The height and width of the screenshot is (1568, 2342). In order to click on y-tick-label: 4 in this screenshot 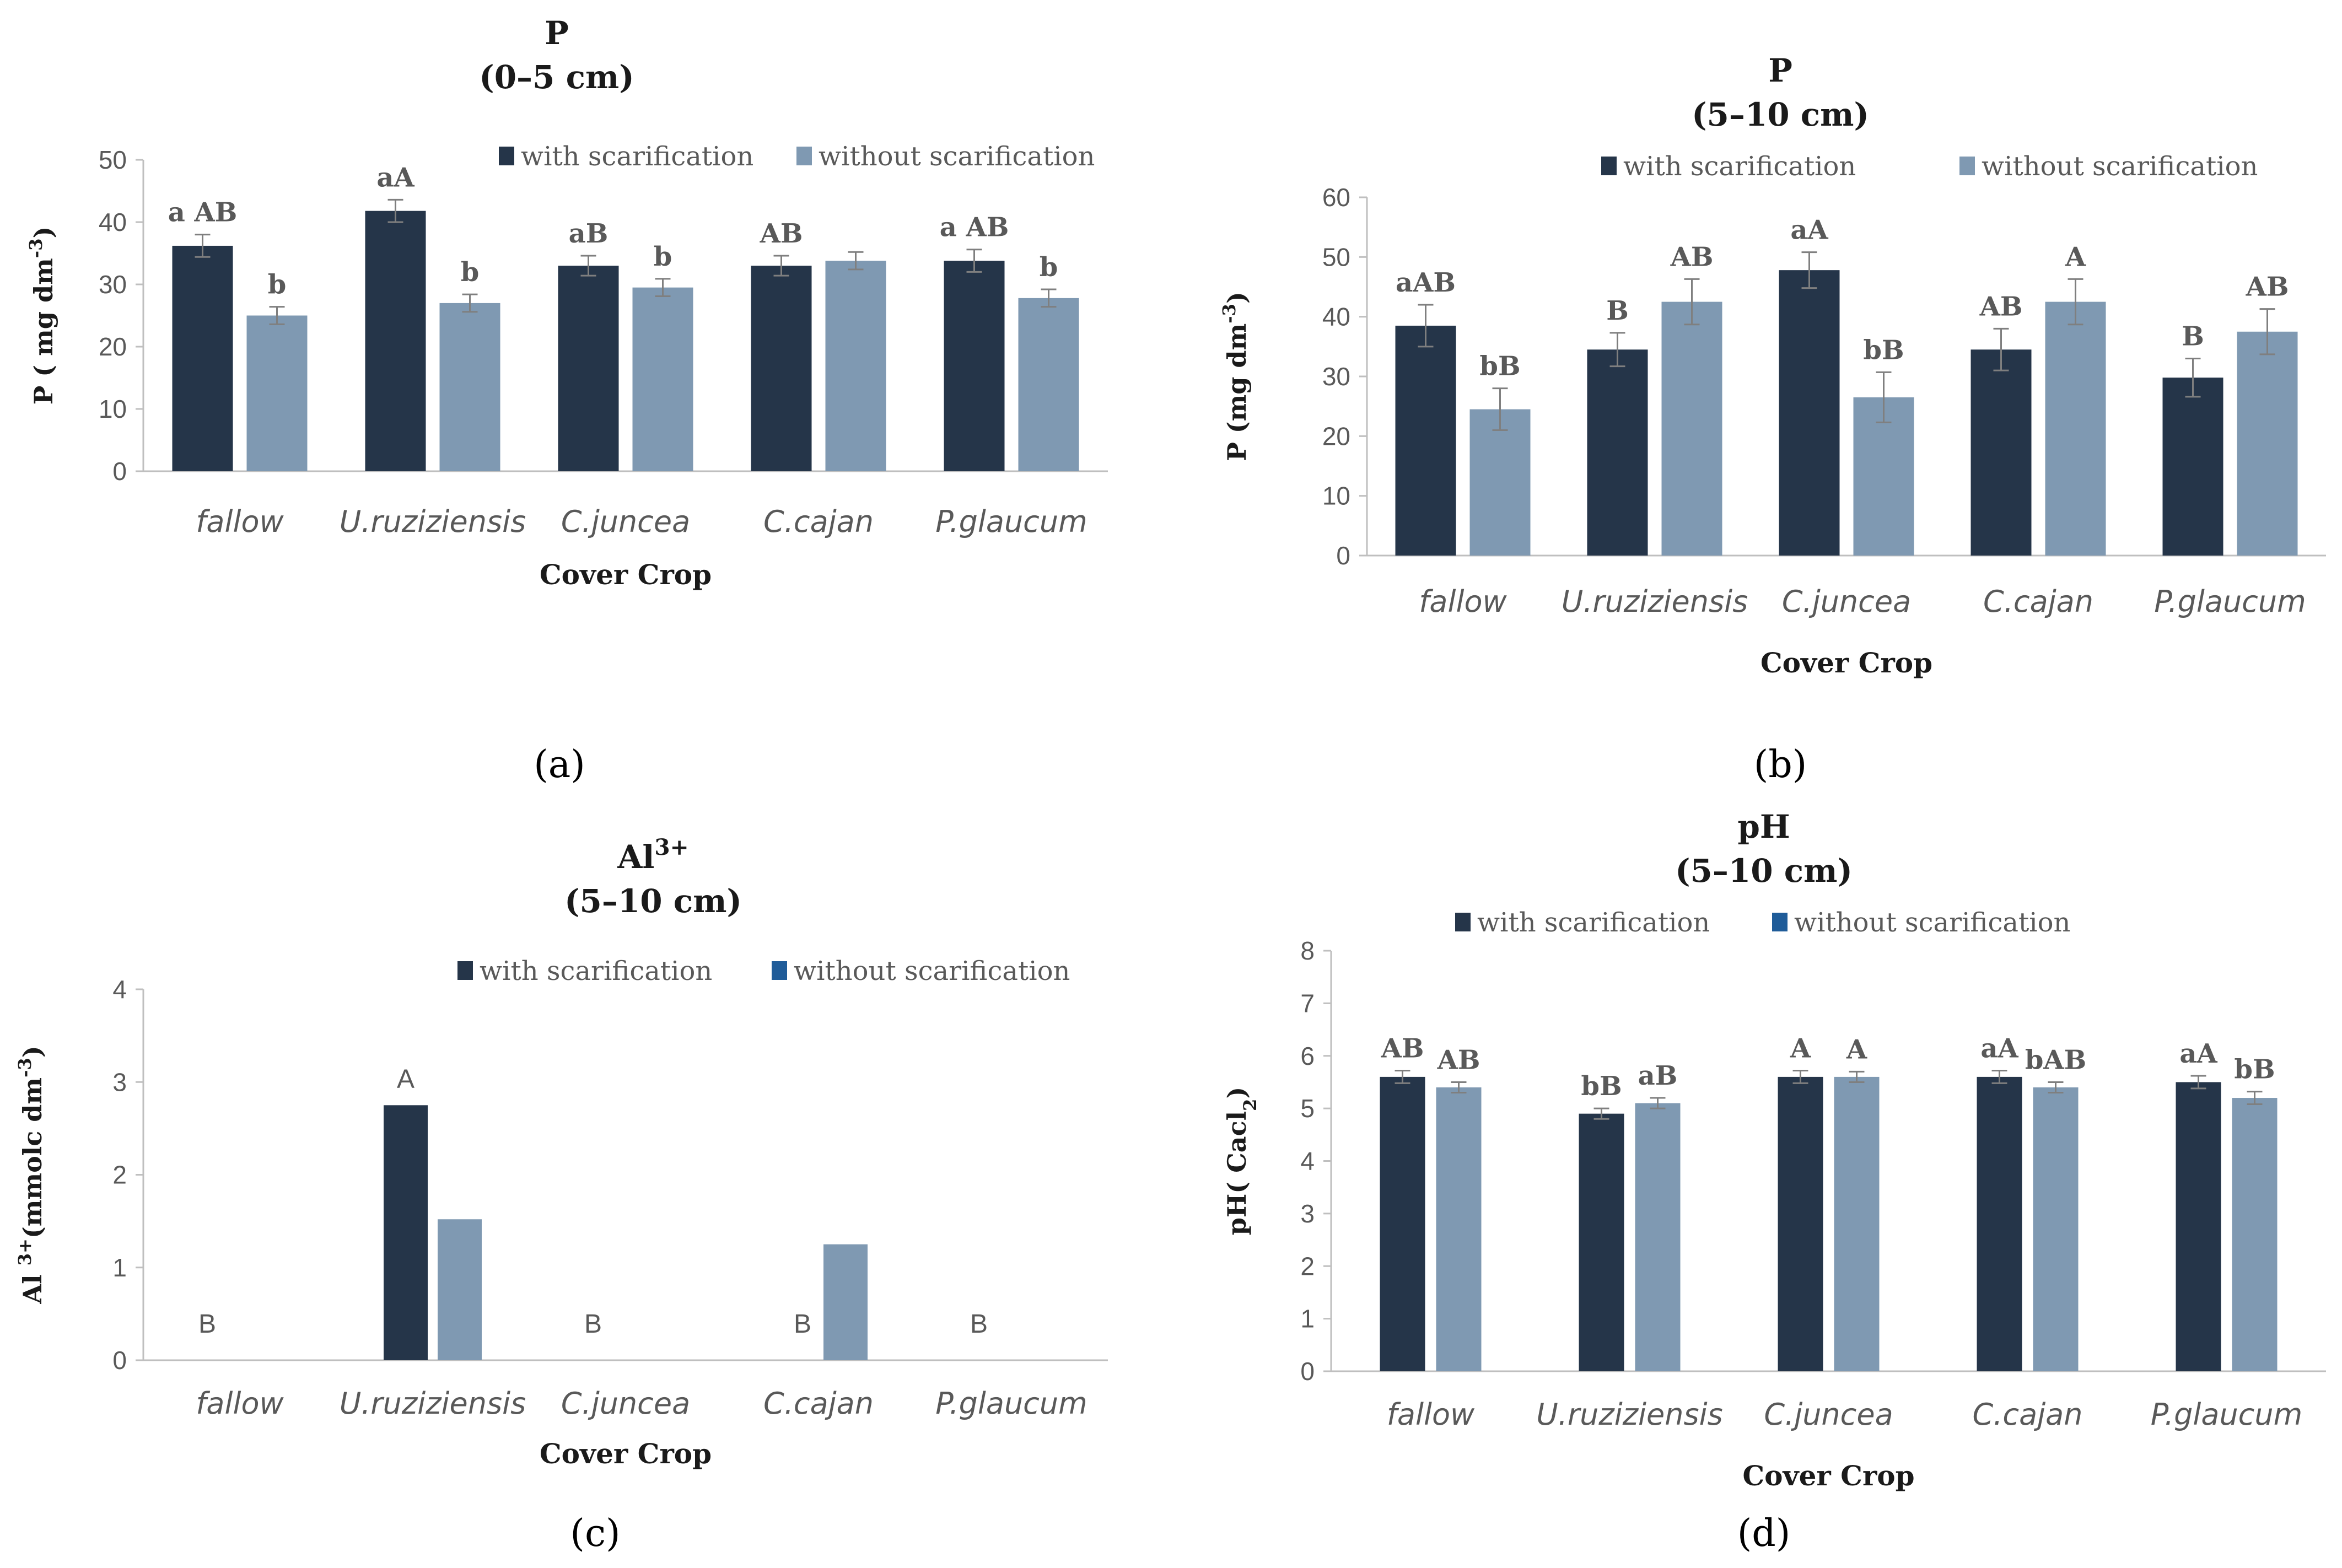, I will do `click(1307, 1161)`.